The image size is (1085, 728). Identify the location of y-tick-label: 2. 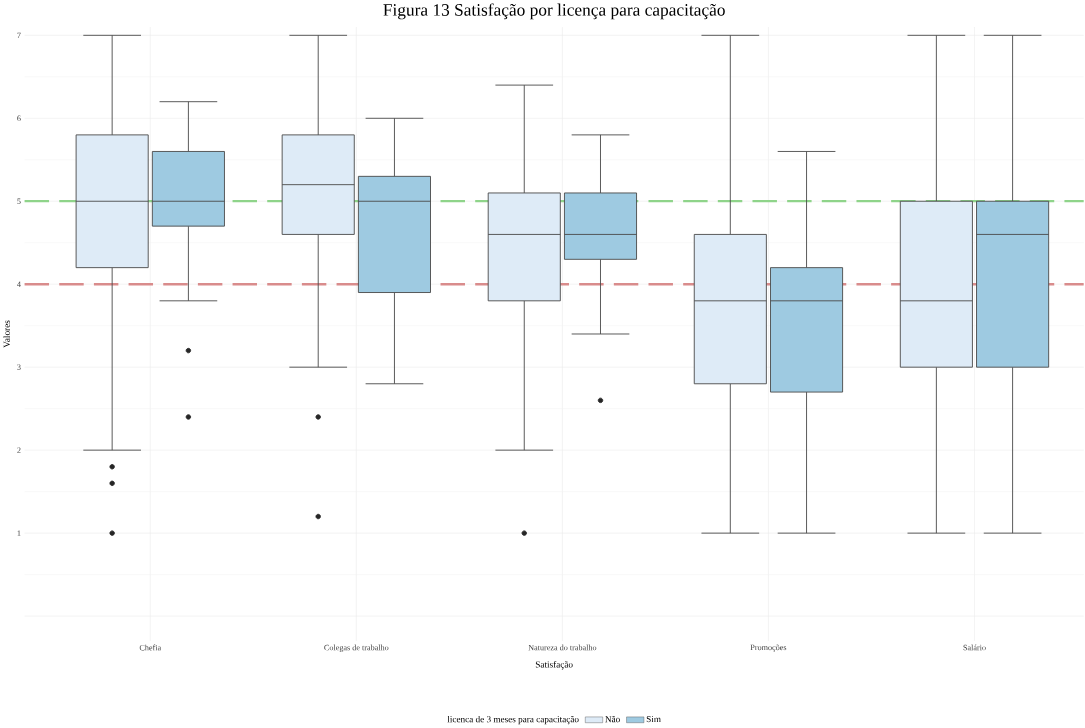
(19, 450).